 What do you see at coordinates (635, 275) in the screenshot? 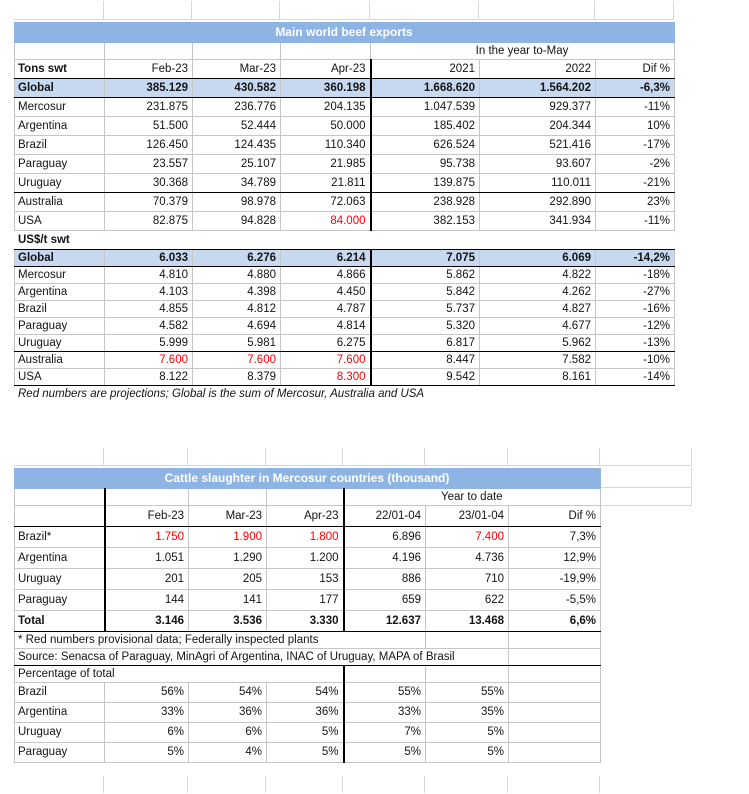
I see `value-cell: -18%` at bounding box center [635, 275].